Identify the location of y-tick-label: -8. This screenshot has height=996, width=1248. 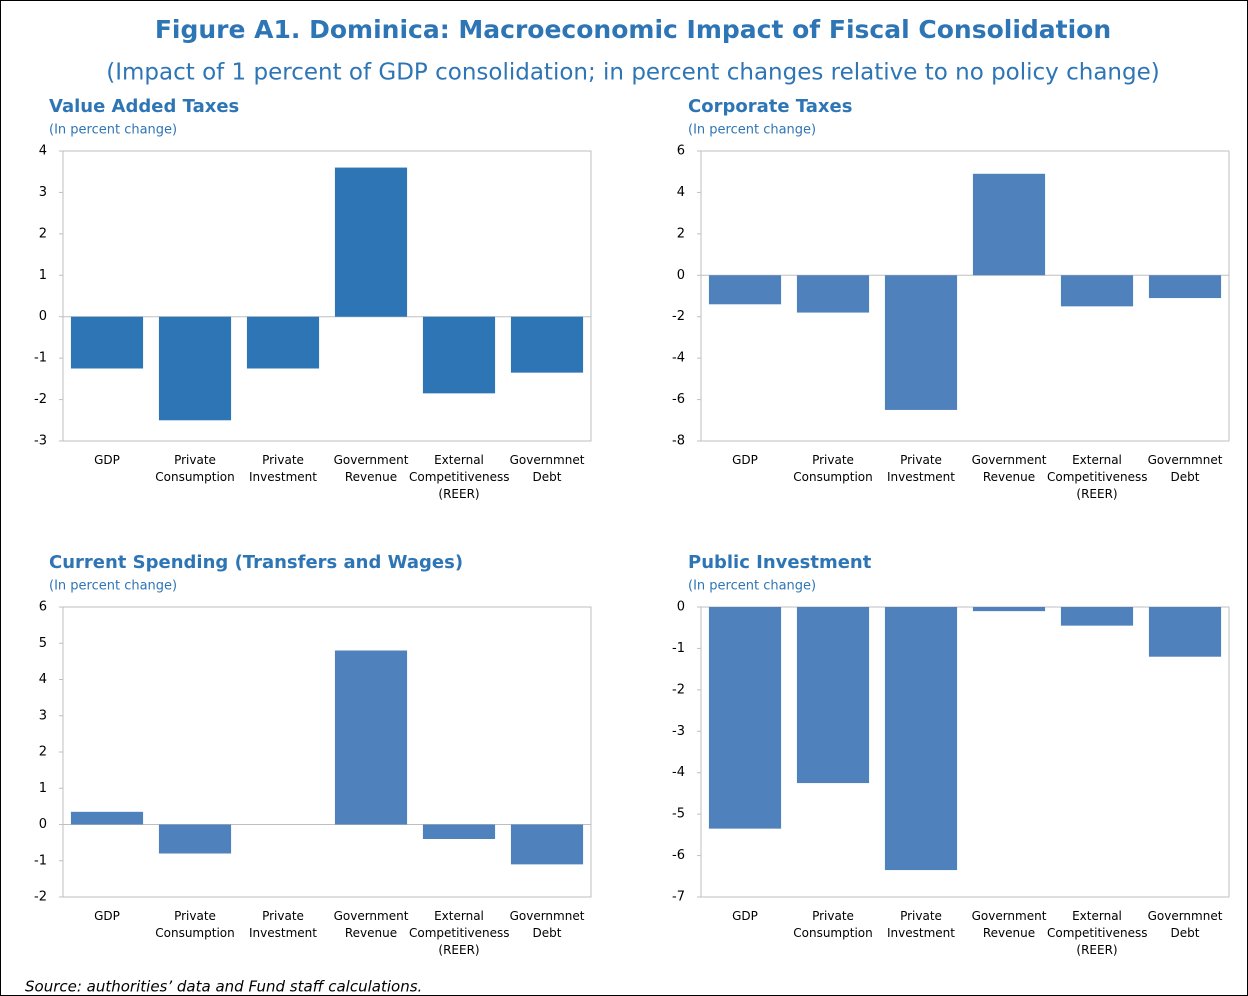
(678, 441).